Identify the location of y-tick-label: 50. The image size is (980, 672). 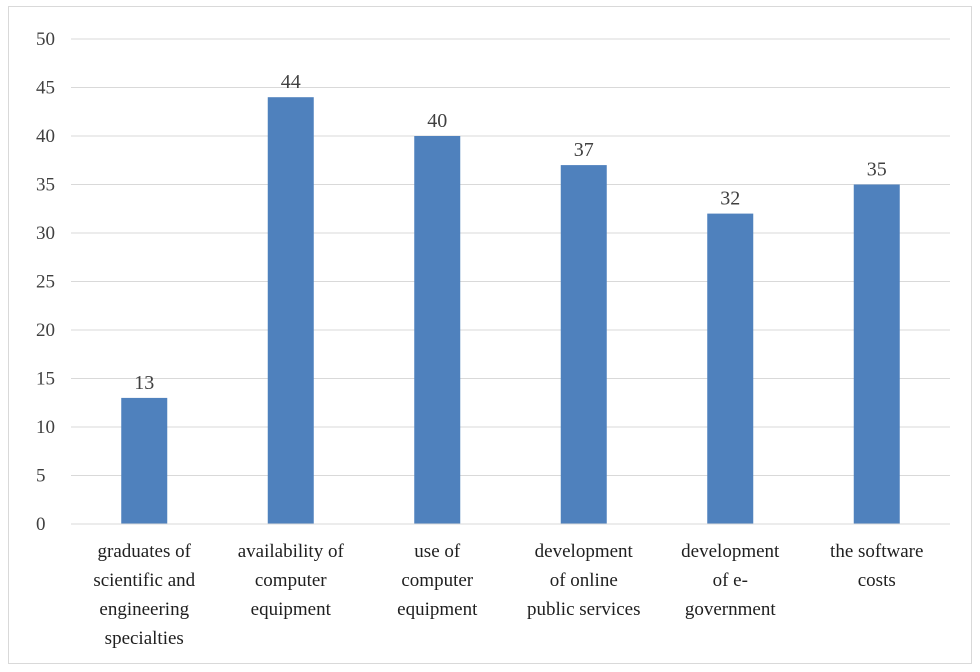
(45, 39).